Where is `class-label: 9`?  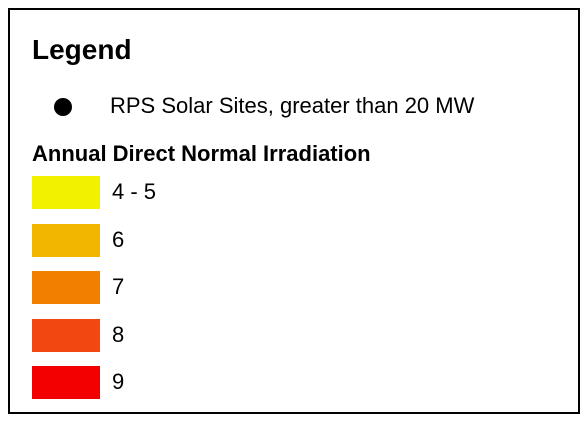 class-label: 9 is located at coordinates (118, 381).